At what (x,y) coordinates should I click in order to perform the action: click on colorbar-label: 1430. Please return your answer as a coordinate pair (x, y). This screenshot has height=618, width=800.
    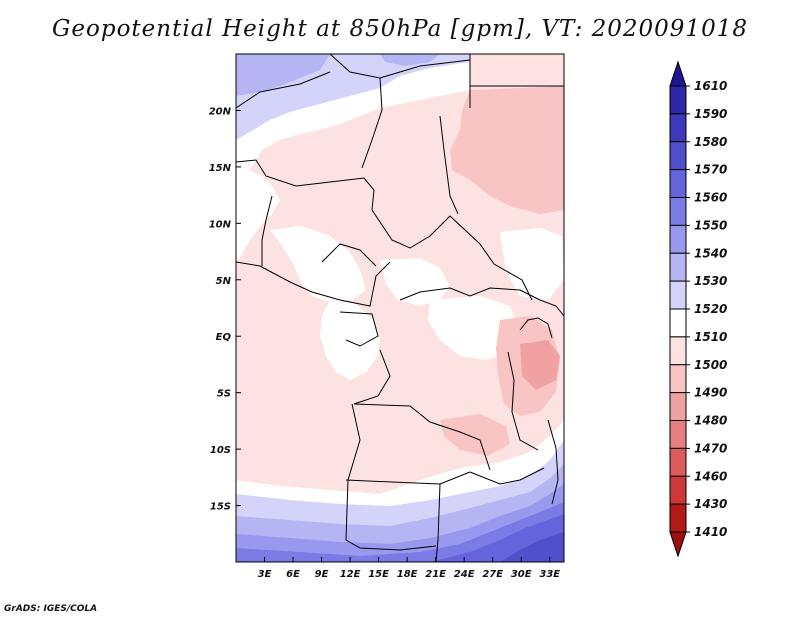
    Looking at the image, I should click on (710, 504).